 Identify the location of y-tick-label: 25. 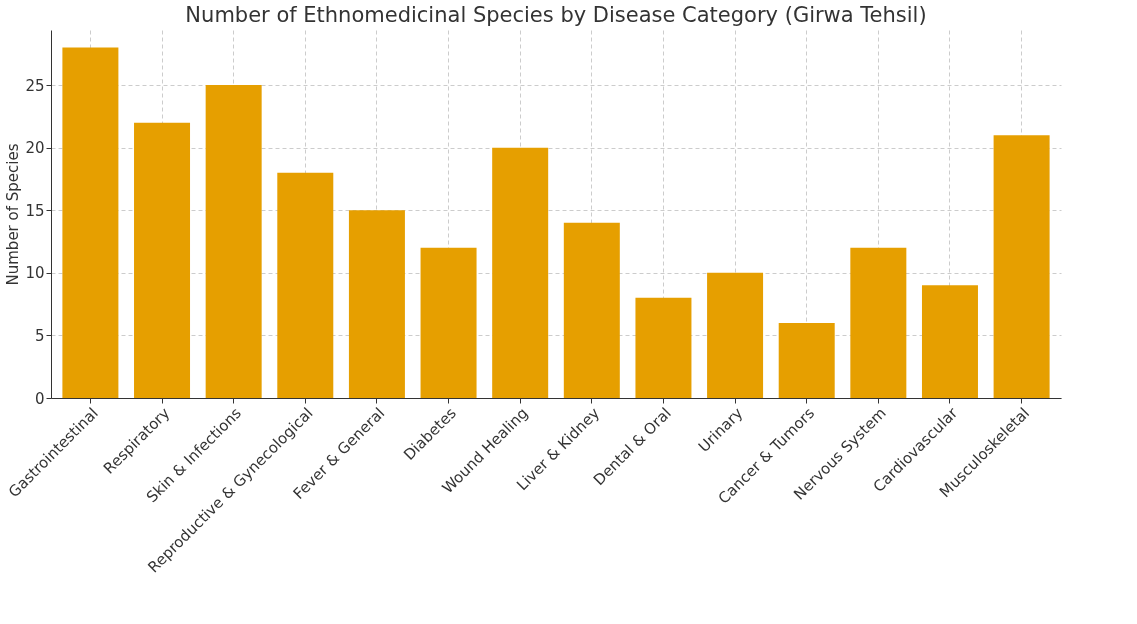
(35, 85).